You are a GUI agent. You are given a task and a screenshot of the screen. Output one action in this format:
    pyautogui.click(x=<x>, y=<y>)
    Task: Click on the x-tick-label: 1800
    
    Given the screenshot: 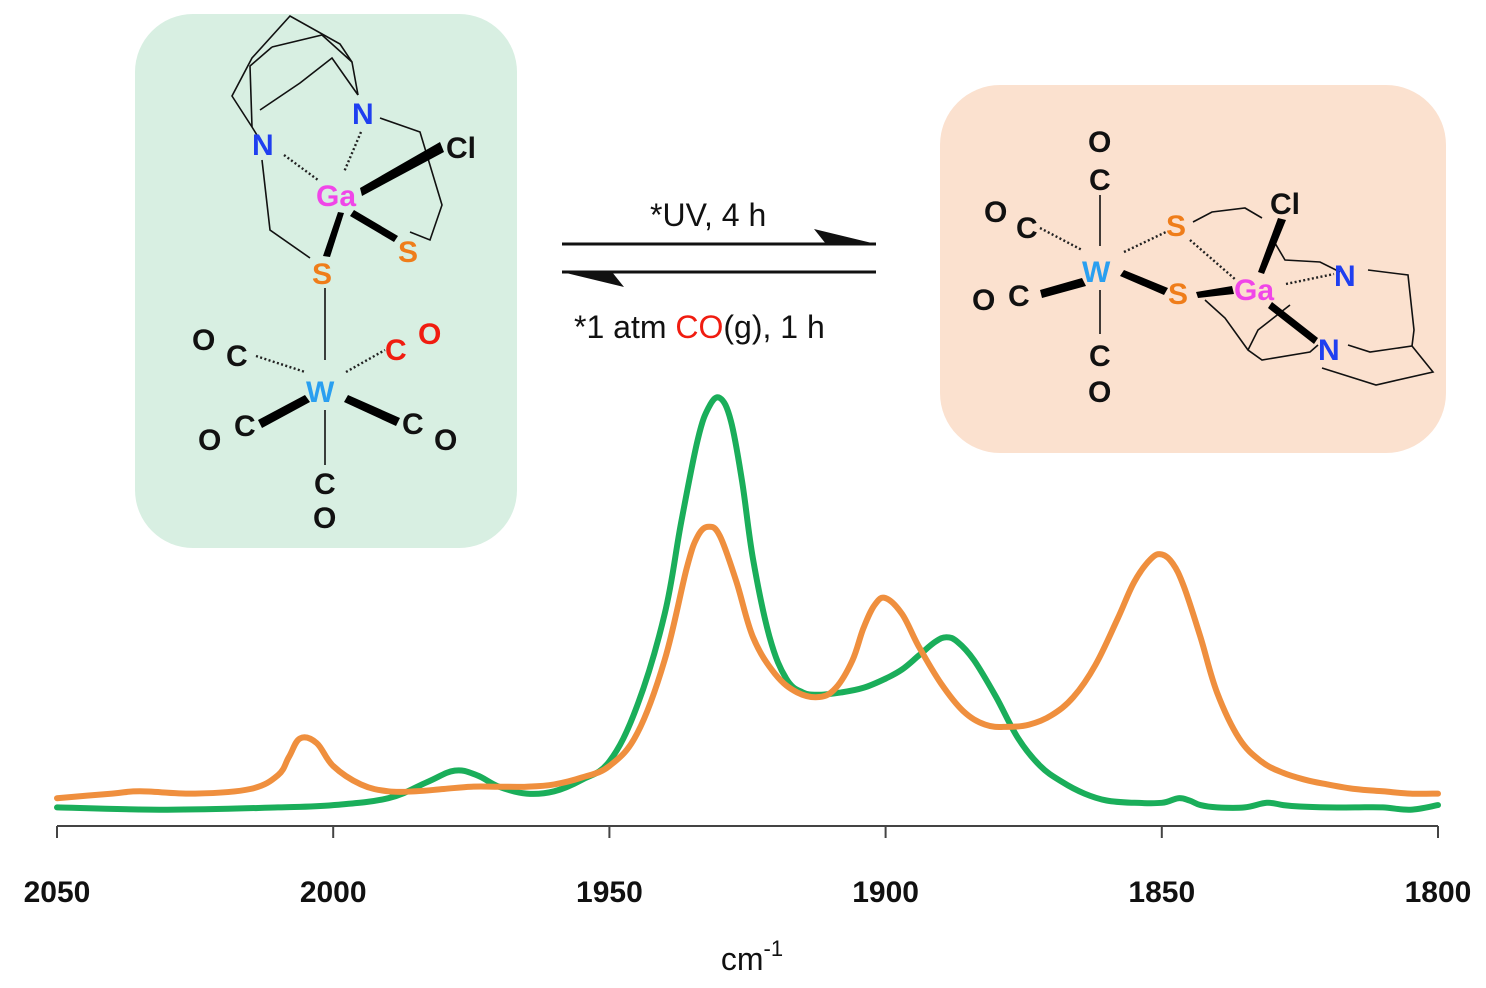 What is the action you would take?
    pyautogui.click(x=1438, y=892)
    